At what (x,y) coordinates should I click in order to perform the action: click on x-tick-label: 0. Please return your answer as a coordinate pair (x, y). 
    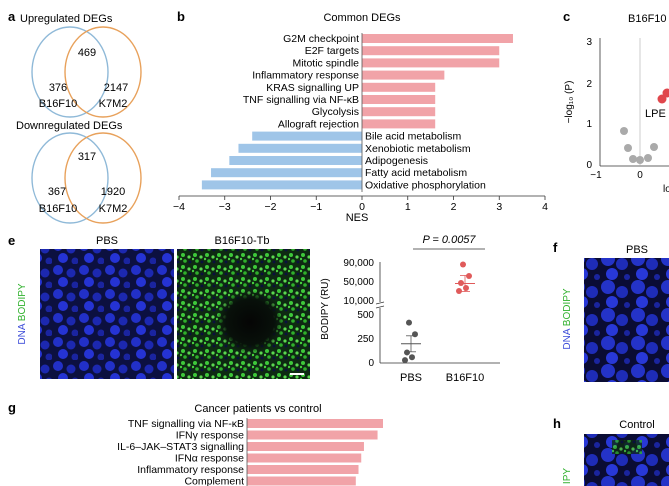
    Looking at the image, I should click on (362, 207).